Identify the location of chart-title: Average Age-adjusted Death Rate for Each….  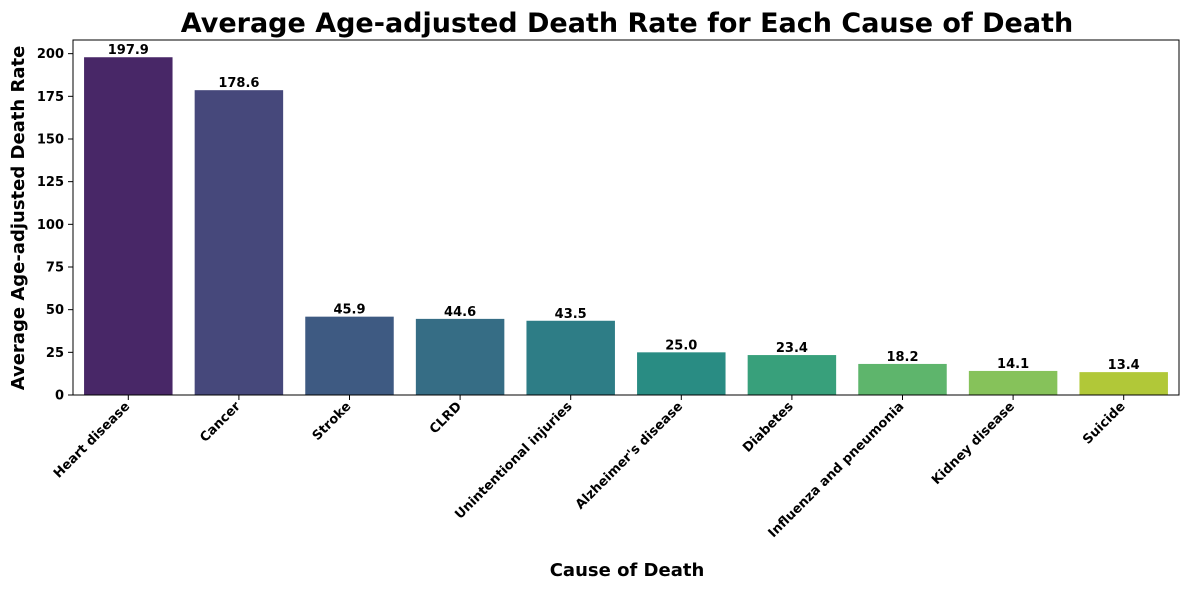
(627, 23).